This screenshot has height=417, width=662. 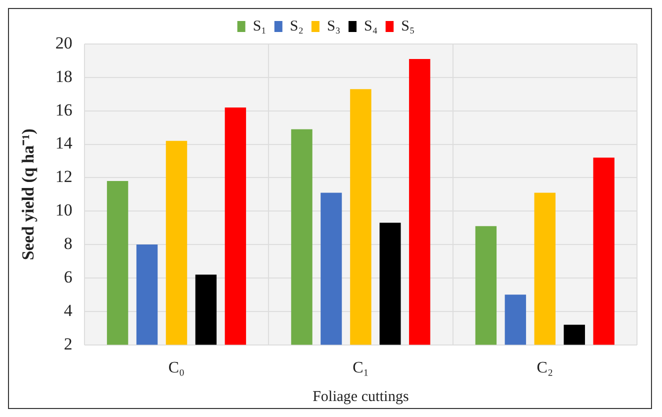 I want to click on legend-label: S₃, so click(x=333, y=26).